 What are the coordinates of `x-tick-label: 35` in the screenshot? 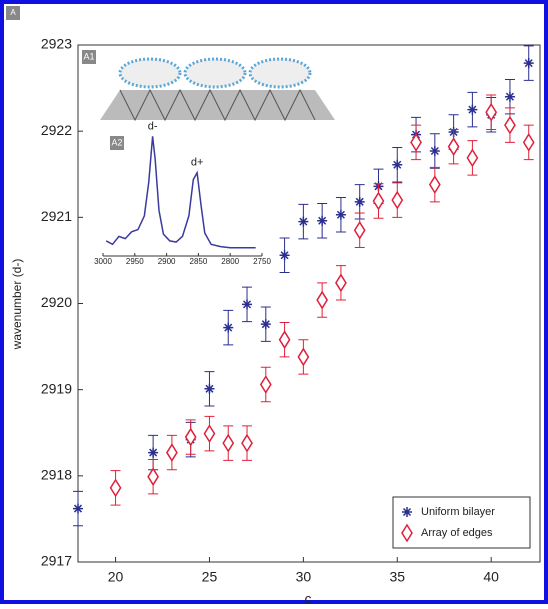 It's located at (397, 577).